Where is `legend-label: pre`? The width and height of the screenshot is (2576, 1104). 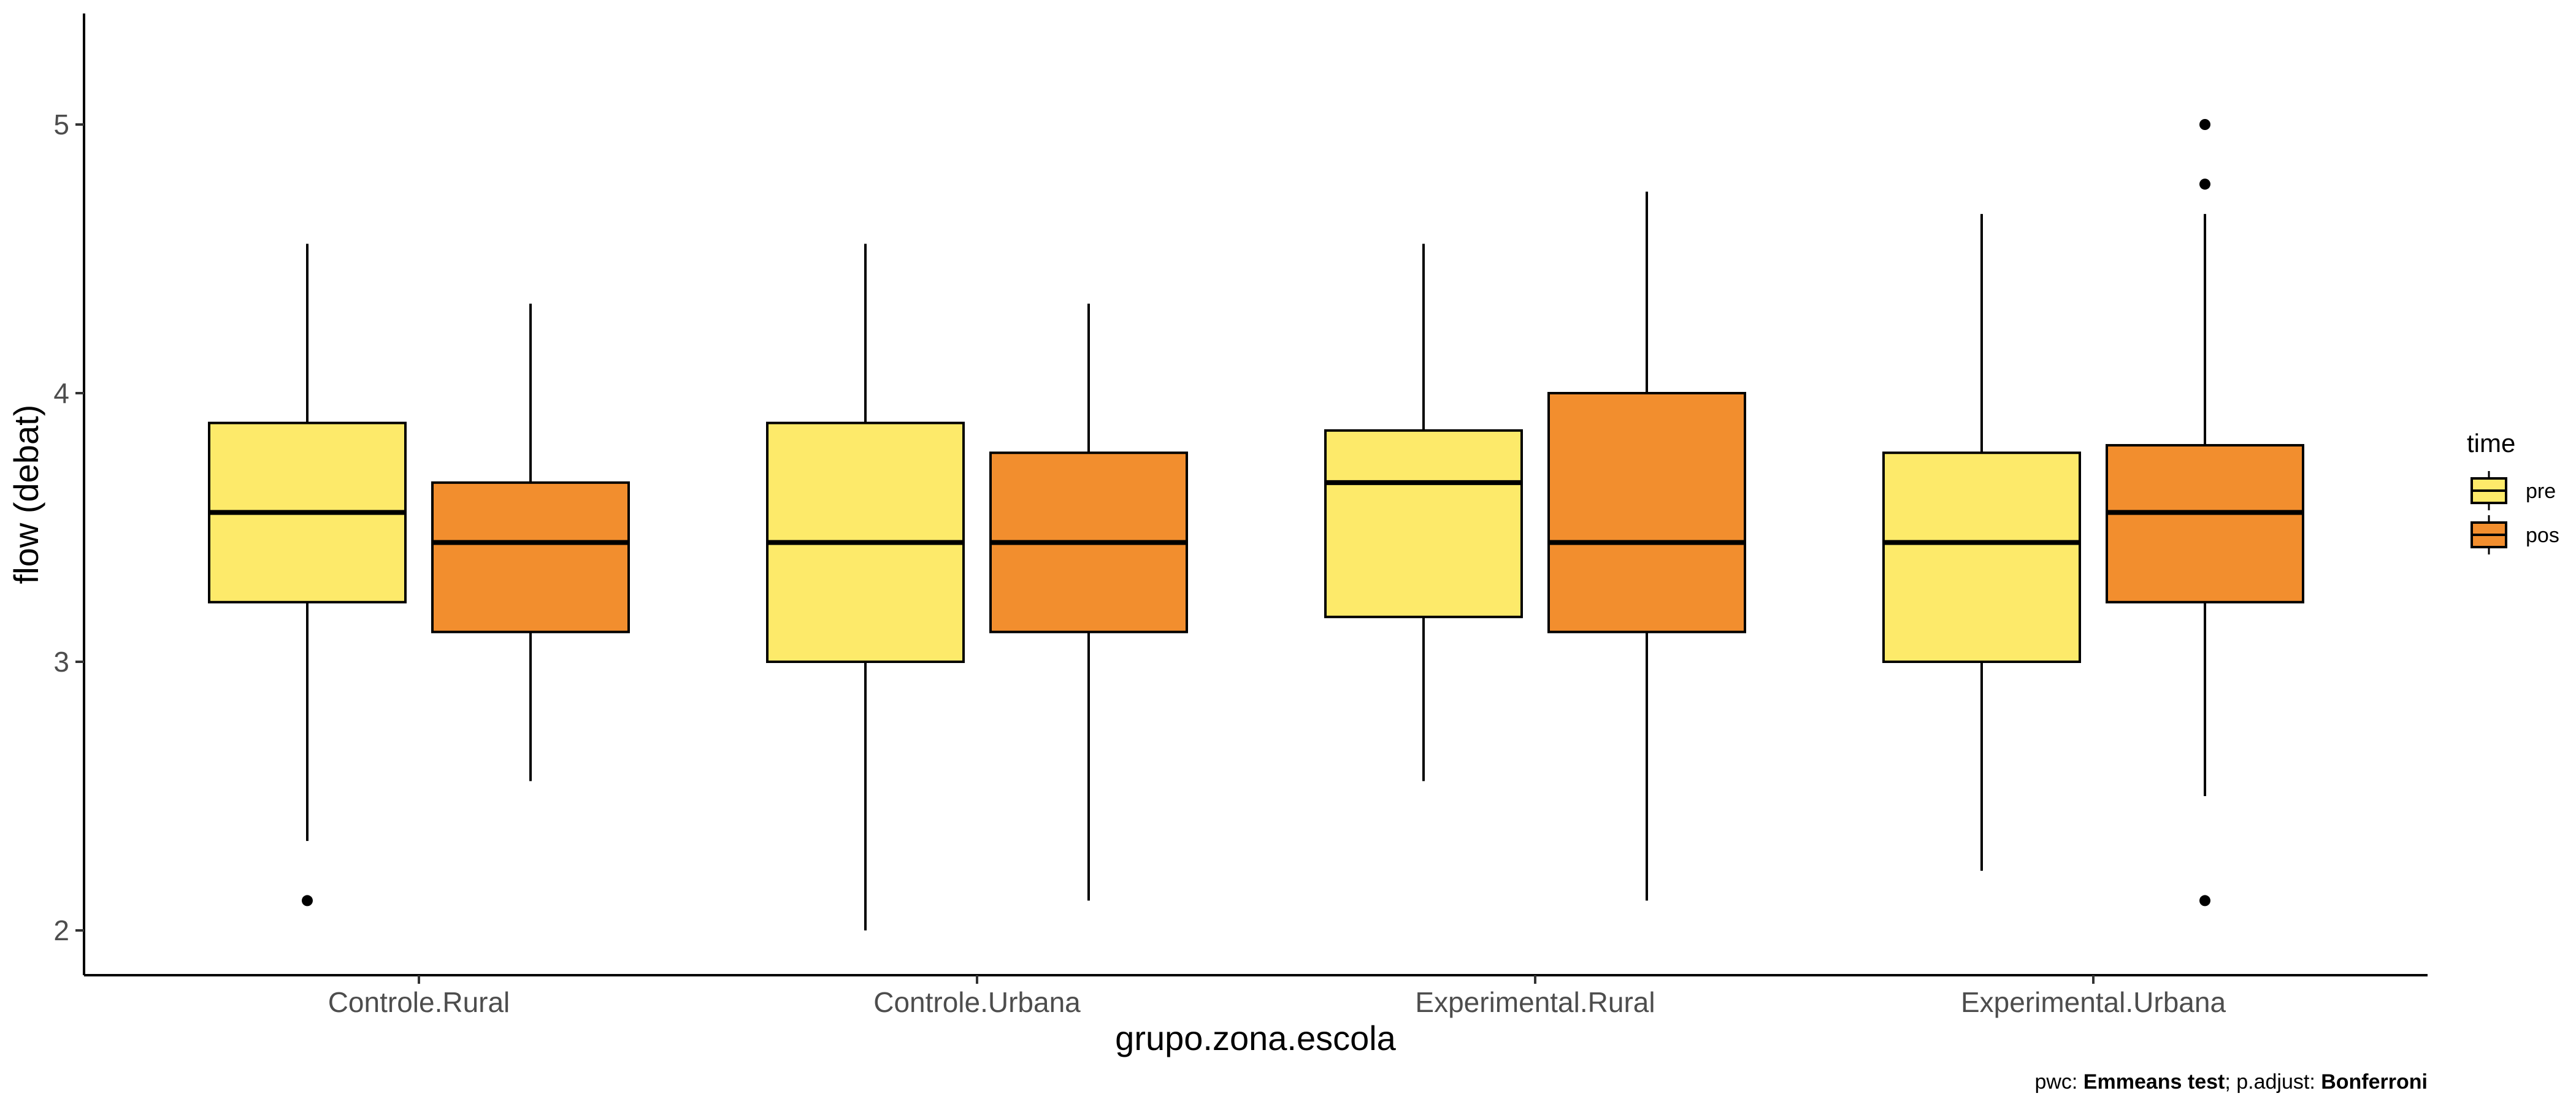 legend-label: pre is located at coordinates (2541, 491).